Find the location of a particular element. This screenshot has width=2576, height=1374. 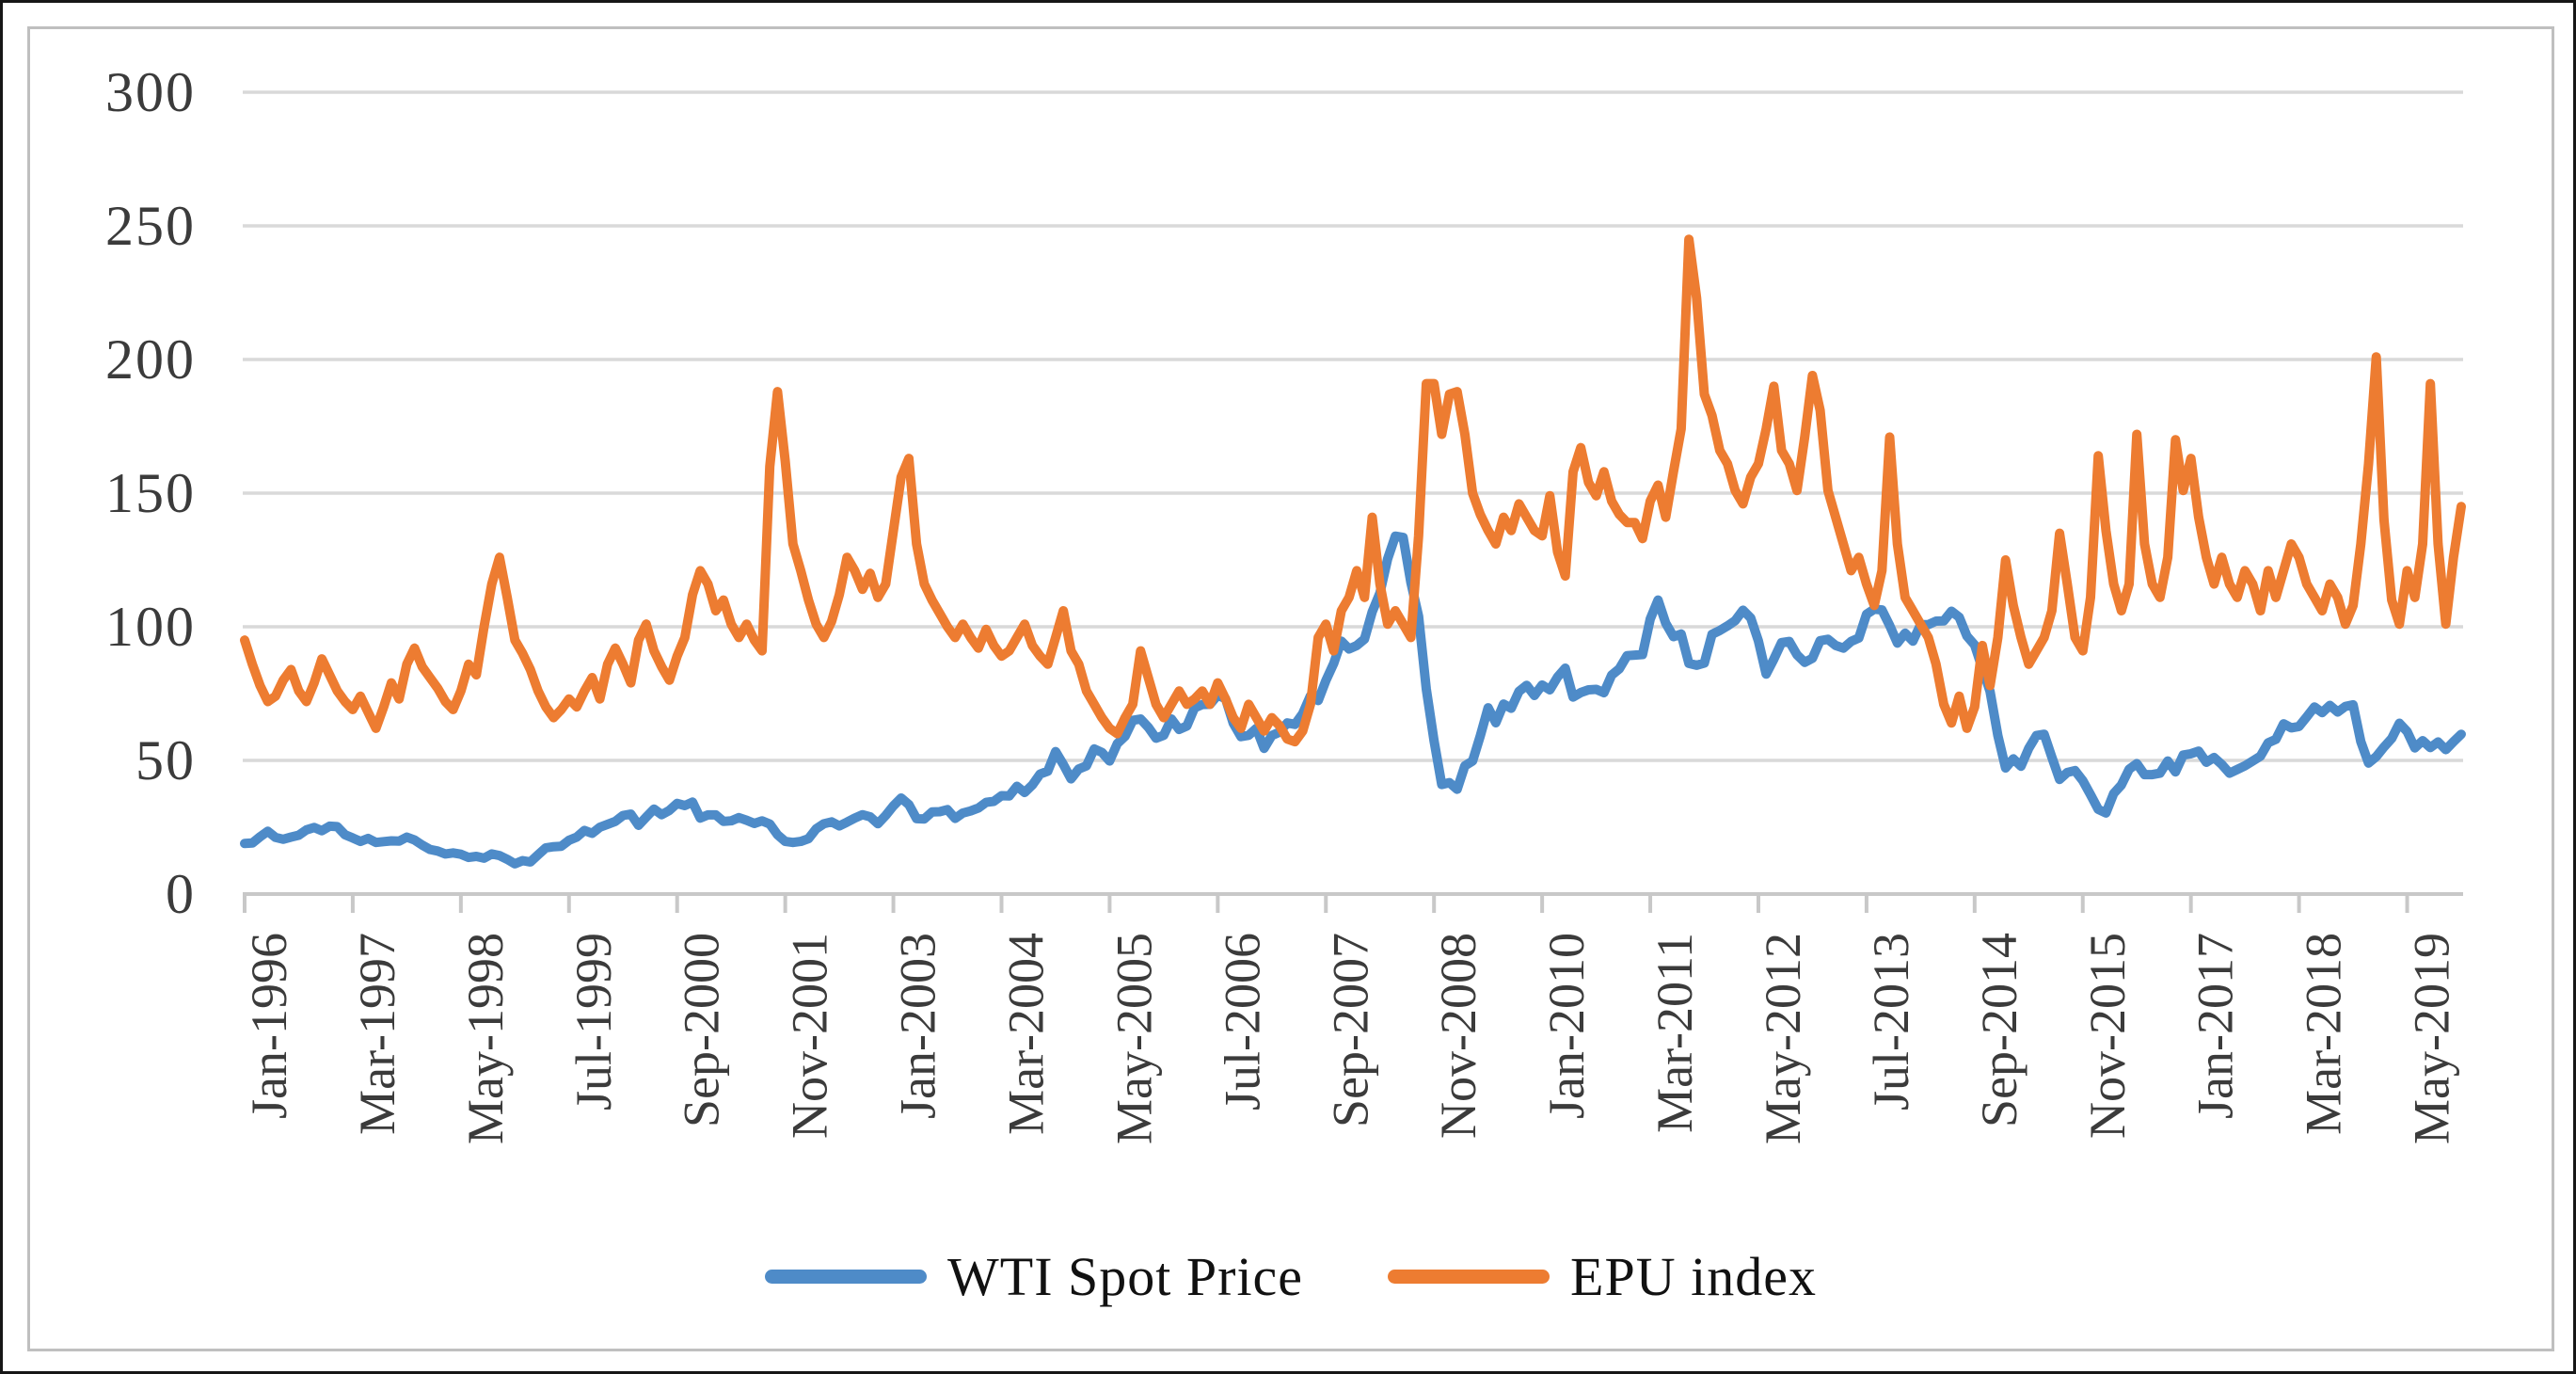

wti-line-key-icon is located at coordinates (846, 1276).